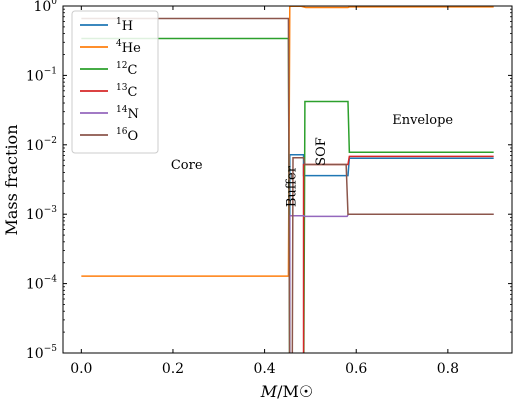  I want to click on region-label-sof: SOF, so click(321, 151).